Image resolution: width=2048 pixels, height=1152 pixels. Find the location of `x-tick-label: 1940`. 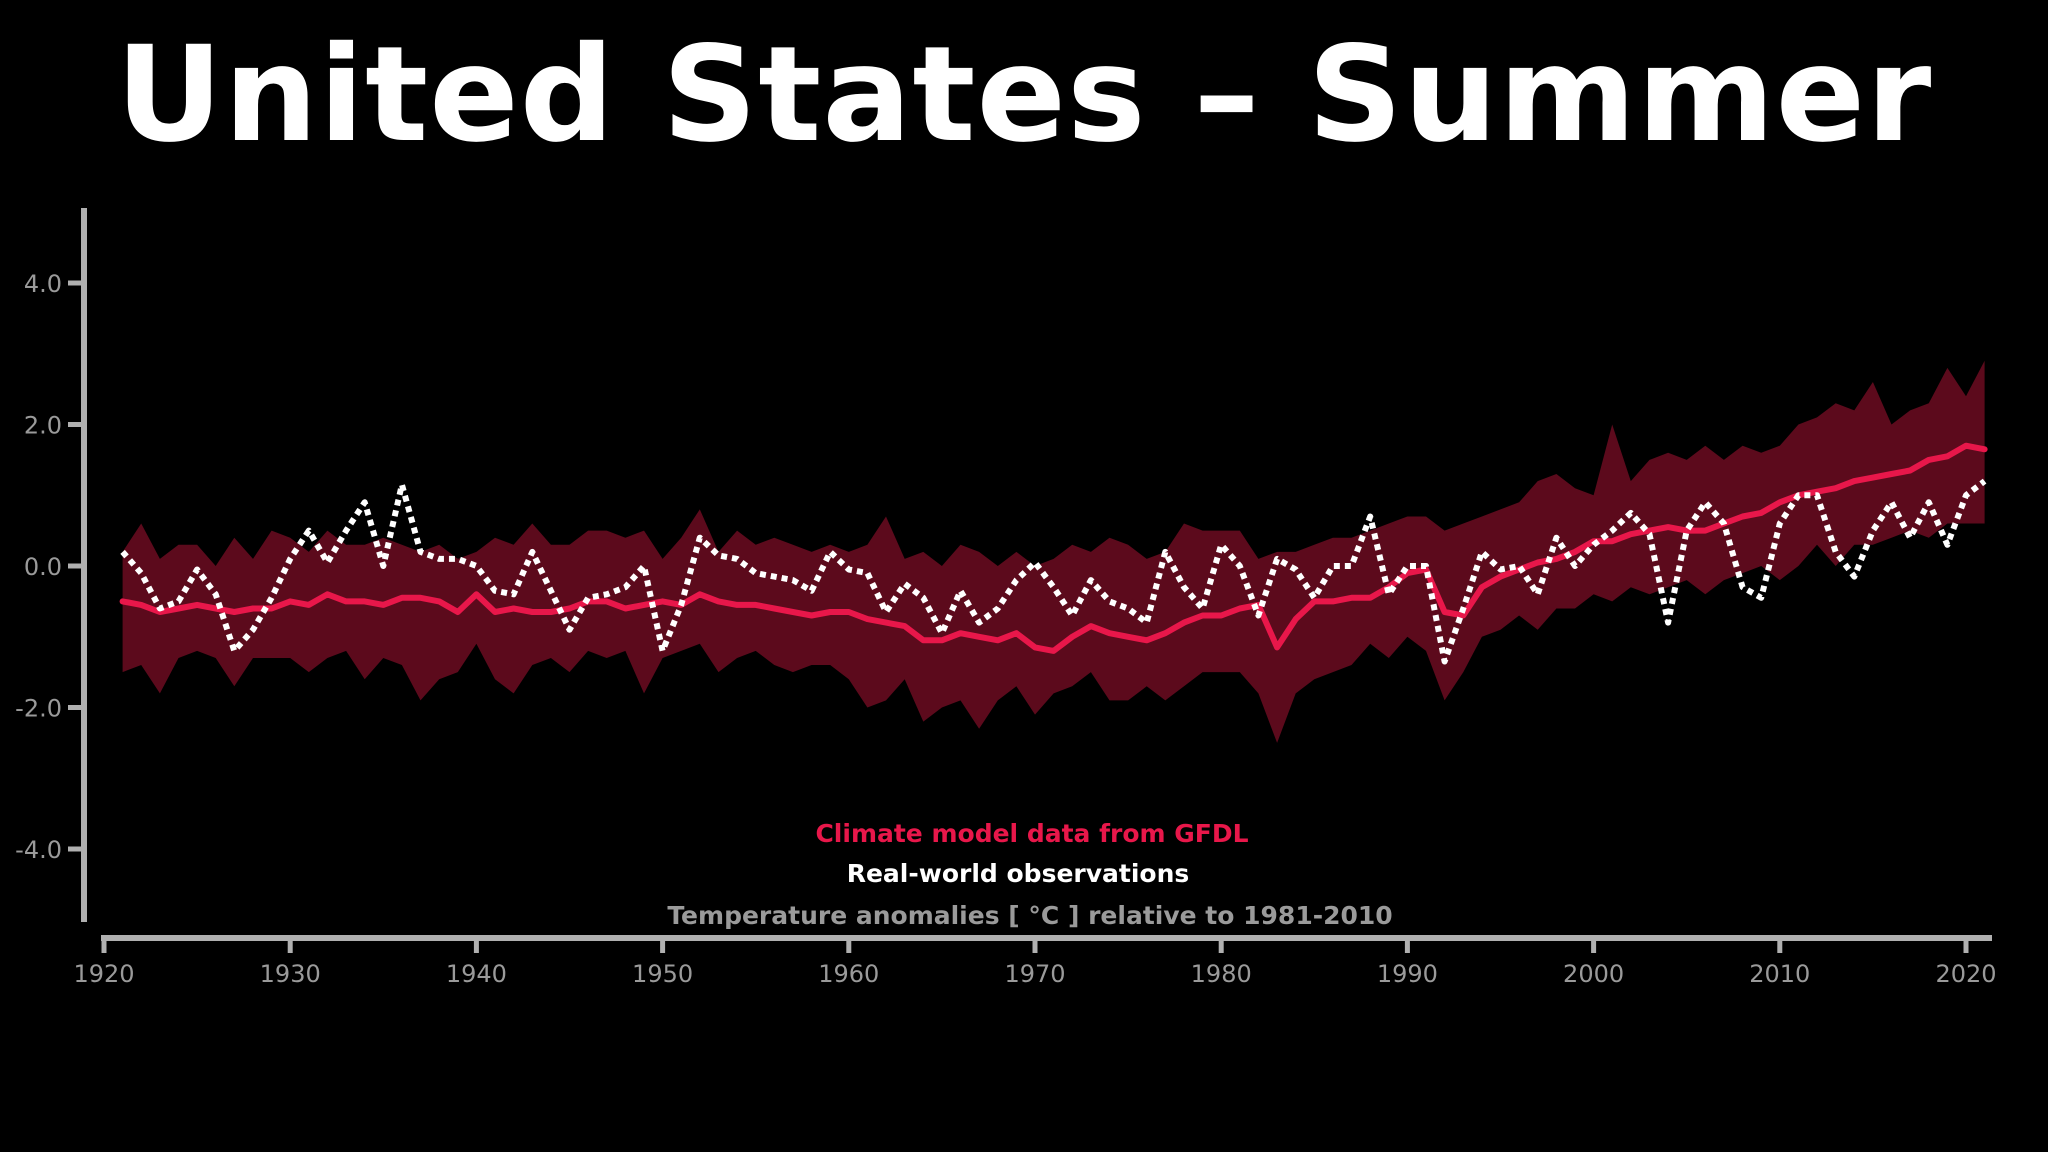

x-tick-label: 1940 is located at coordinates (476, 974).